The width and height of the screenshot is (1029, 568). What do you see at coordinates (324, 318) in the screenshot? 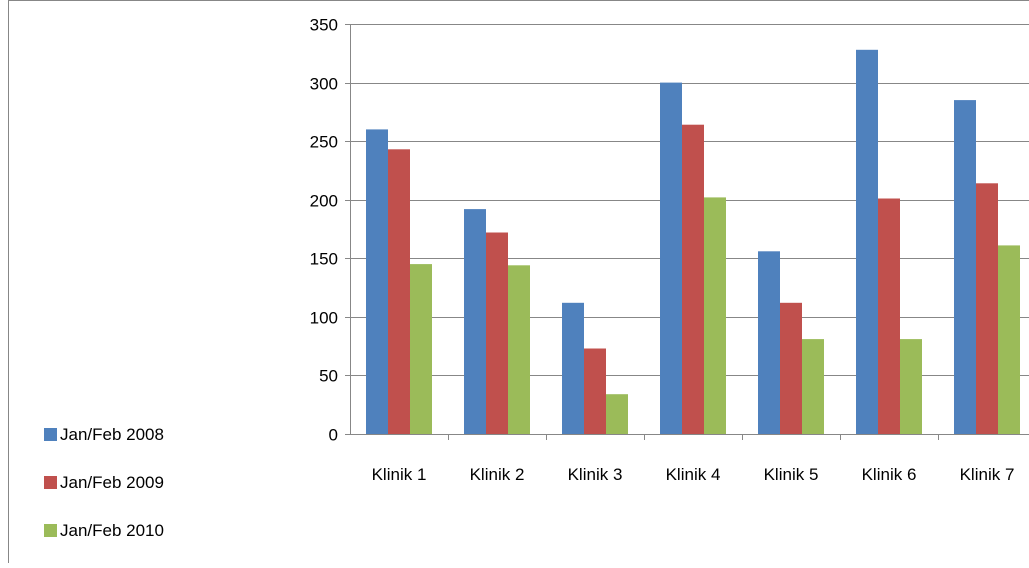
I see `y-tick-label-100: 100` at bounding box center [324, 318].